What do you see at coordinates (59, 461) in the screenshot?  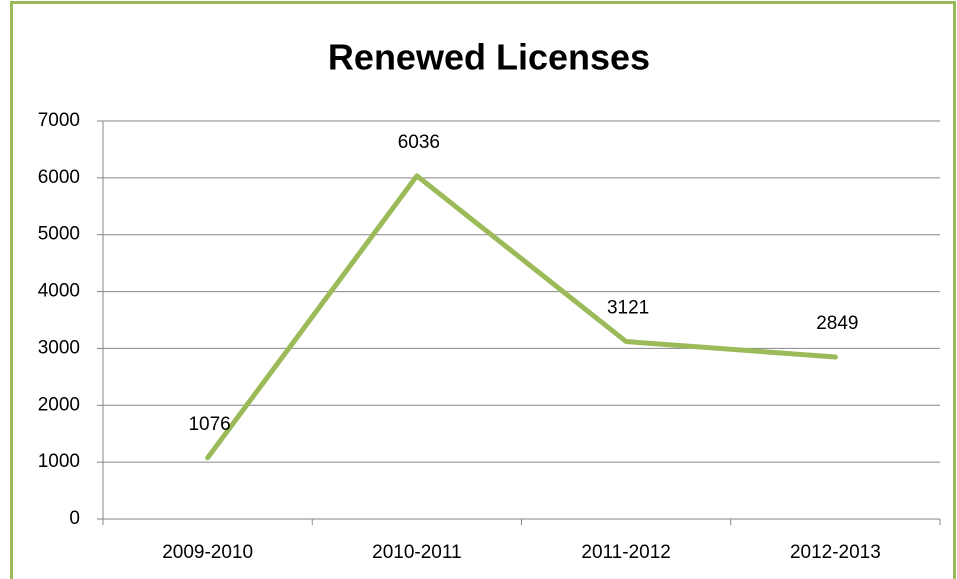 I see `y-tick-label: 1000` at bounding box center [59, 461].